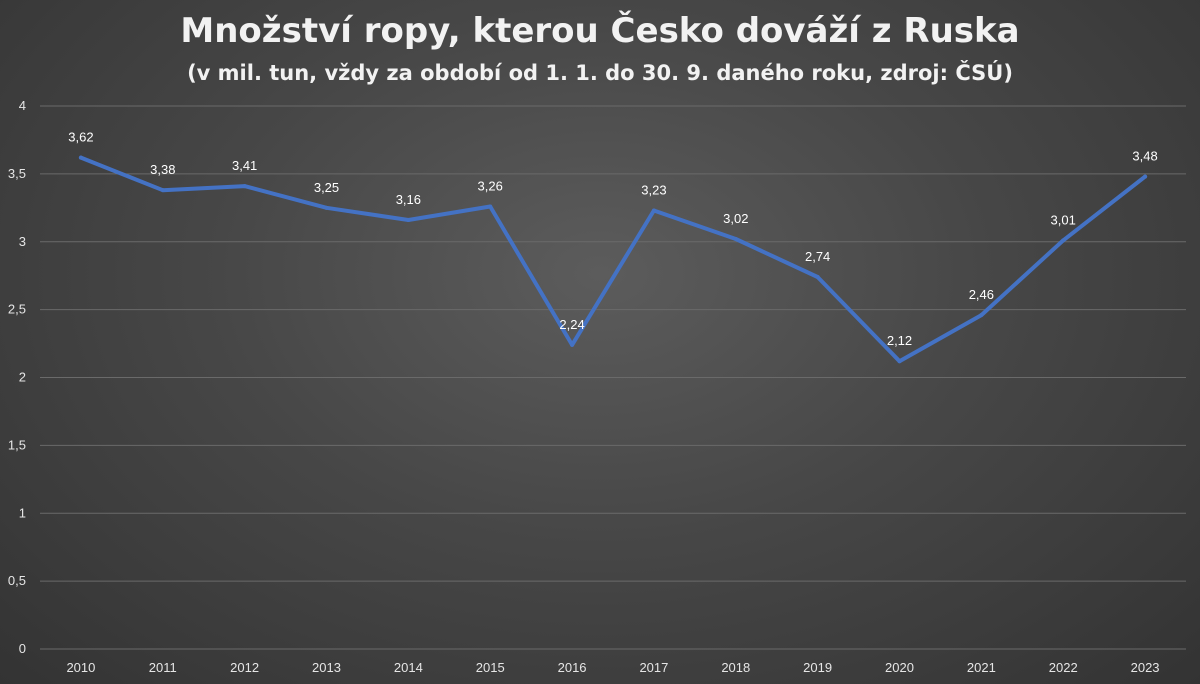 The image size is (1200, 684). I want to click on x-tick-label: 2014, so click(408, 667).